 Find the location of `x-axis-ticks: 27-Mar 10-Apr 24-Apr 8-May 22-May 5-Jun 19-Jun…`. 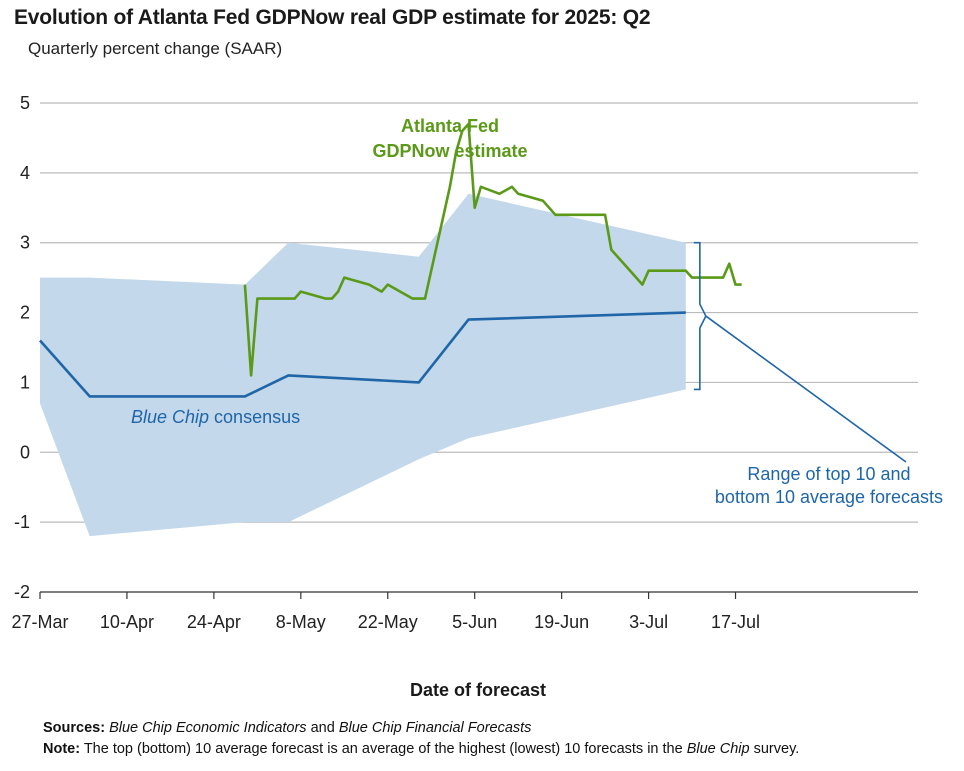

x-axis-ticks: 27-Mar 10-Apr 24-Apr 8-May 22-May 5-Jun 19-Jun… is located at coordinates (385, 612).